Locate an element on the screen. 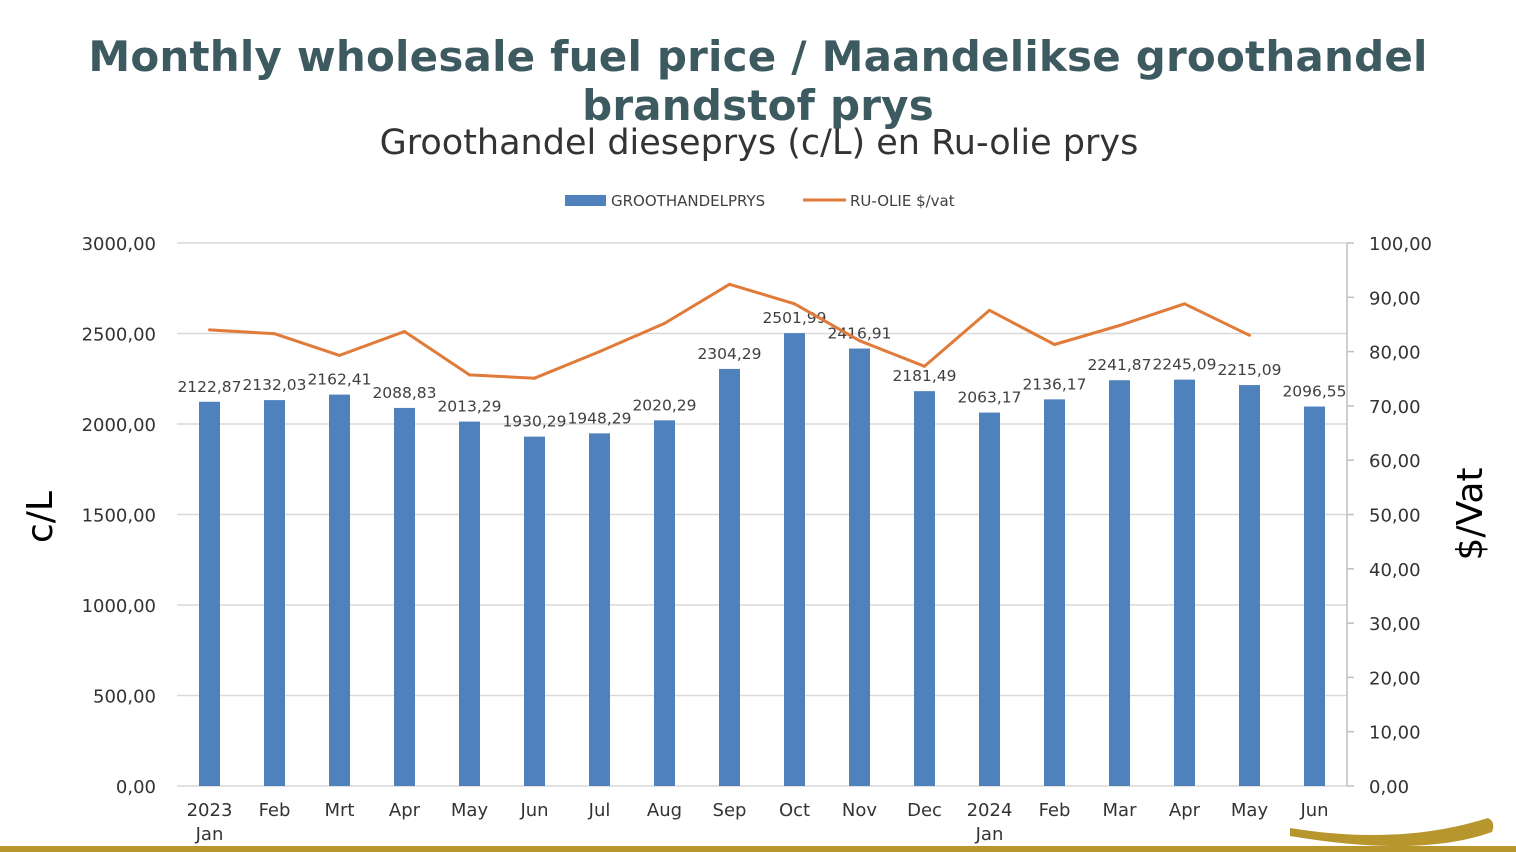 The width and height of the screenshot is (1516, 852). x-tick-label: Oct is located at coordinates (794, 810).